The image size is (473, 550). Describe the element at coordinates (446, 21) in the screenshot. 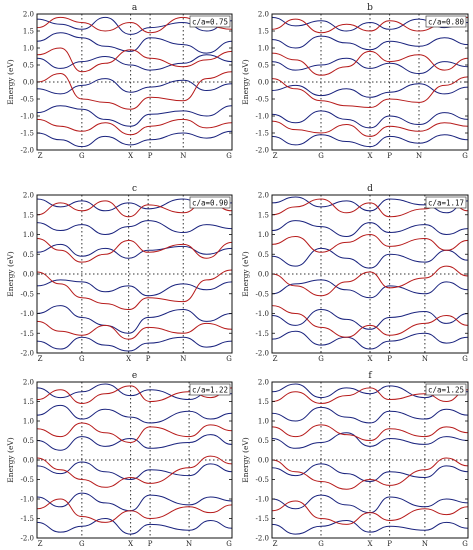

I see `ratio-box` at that location.